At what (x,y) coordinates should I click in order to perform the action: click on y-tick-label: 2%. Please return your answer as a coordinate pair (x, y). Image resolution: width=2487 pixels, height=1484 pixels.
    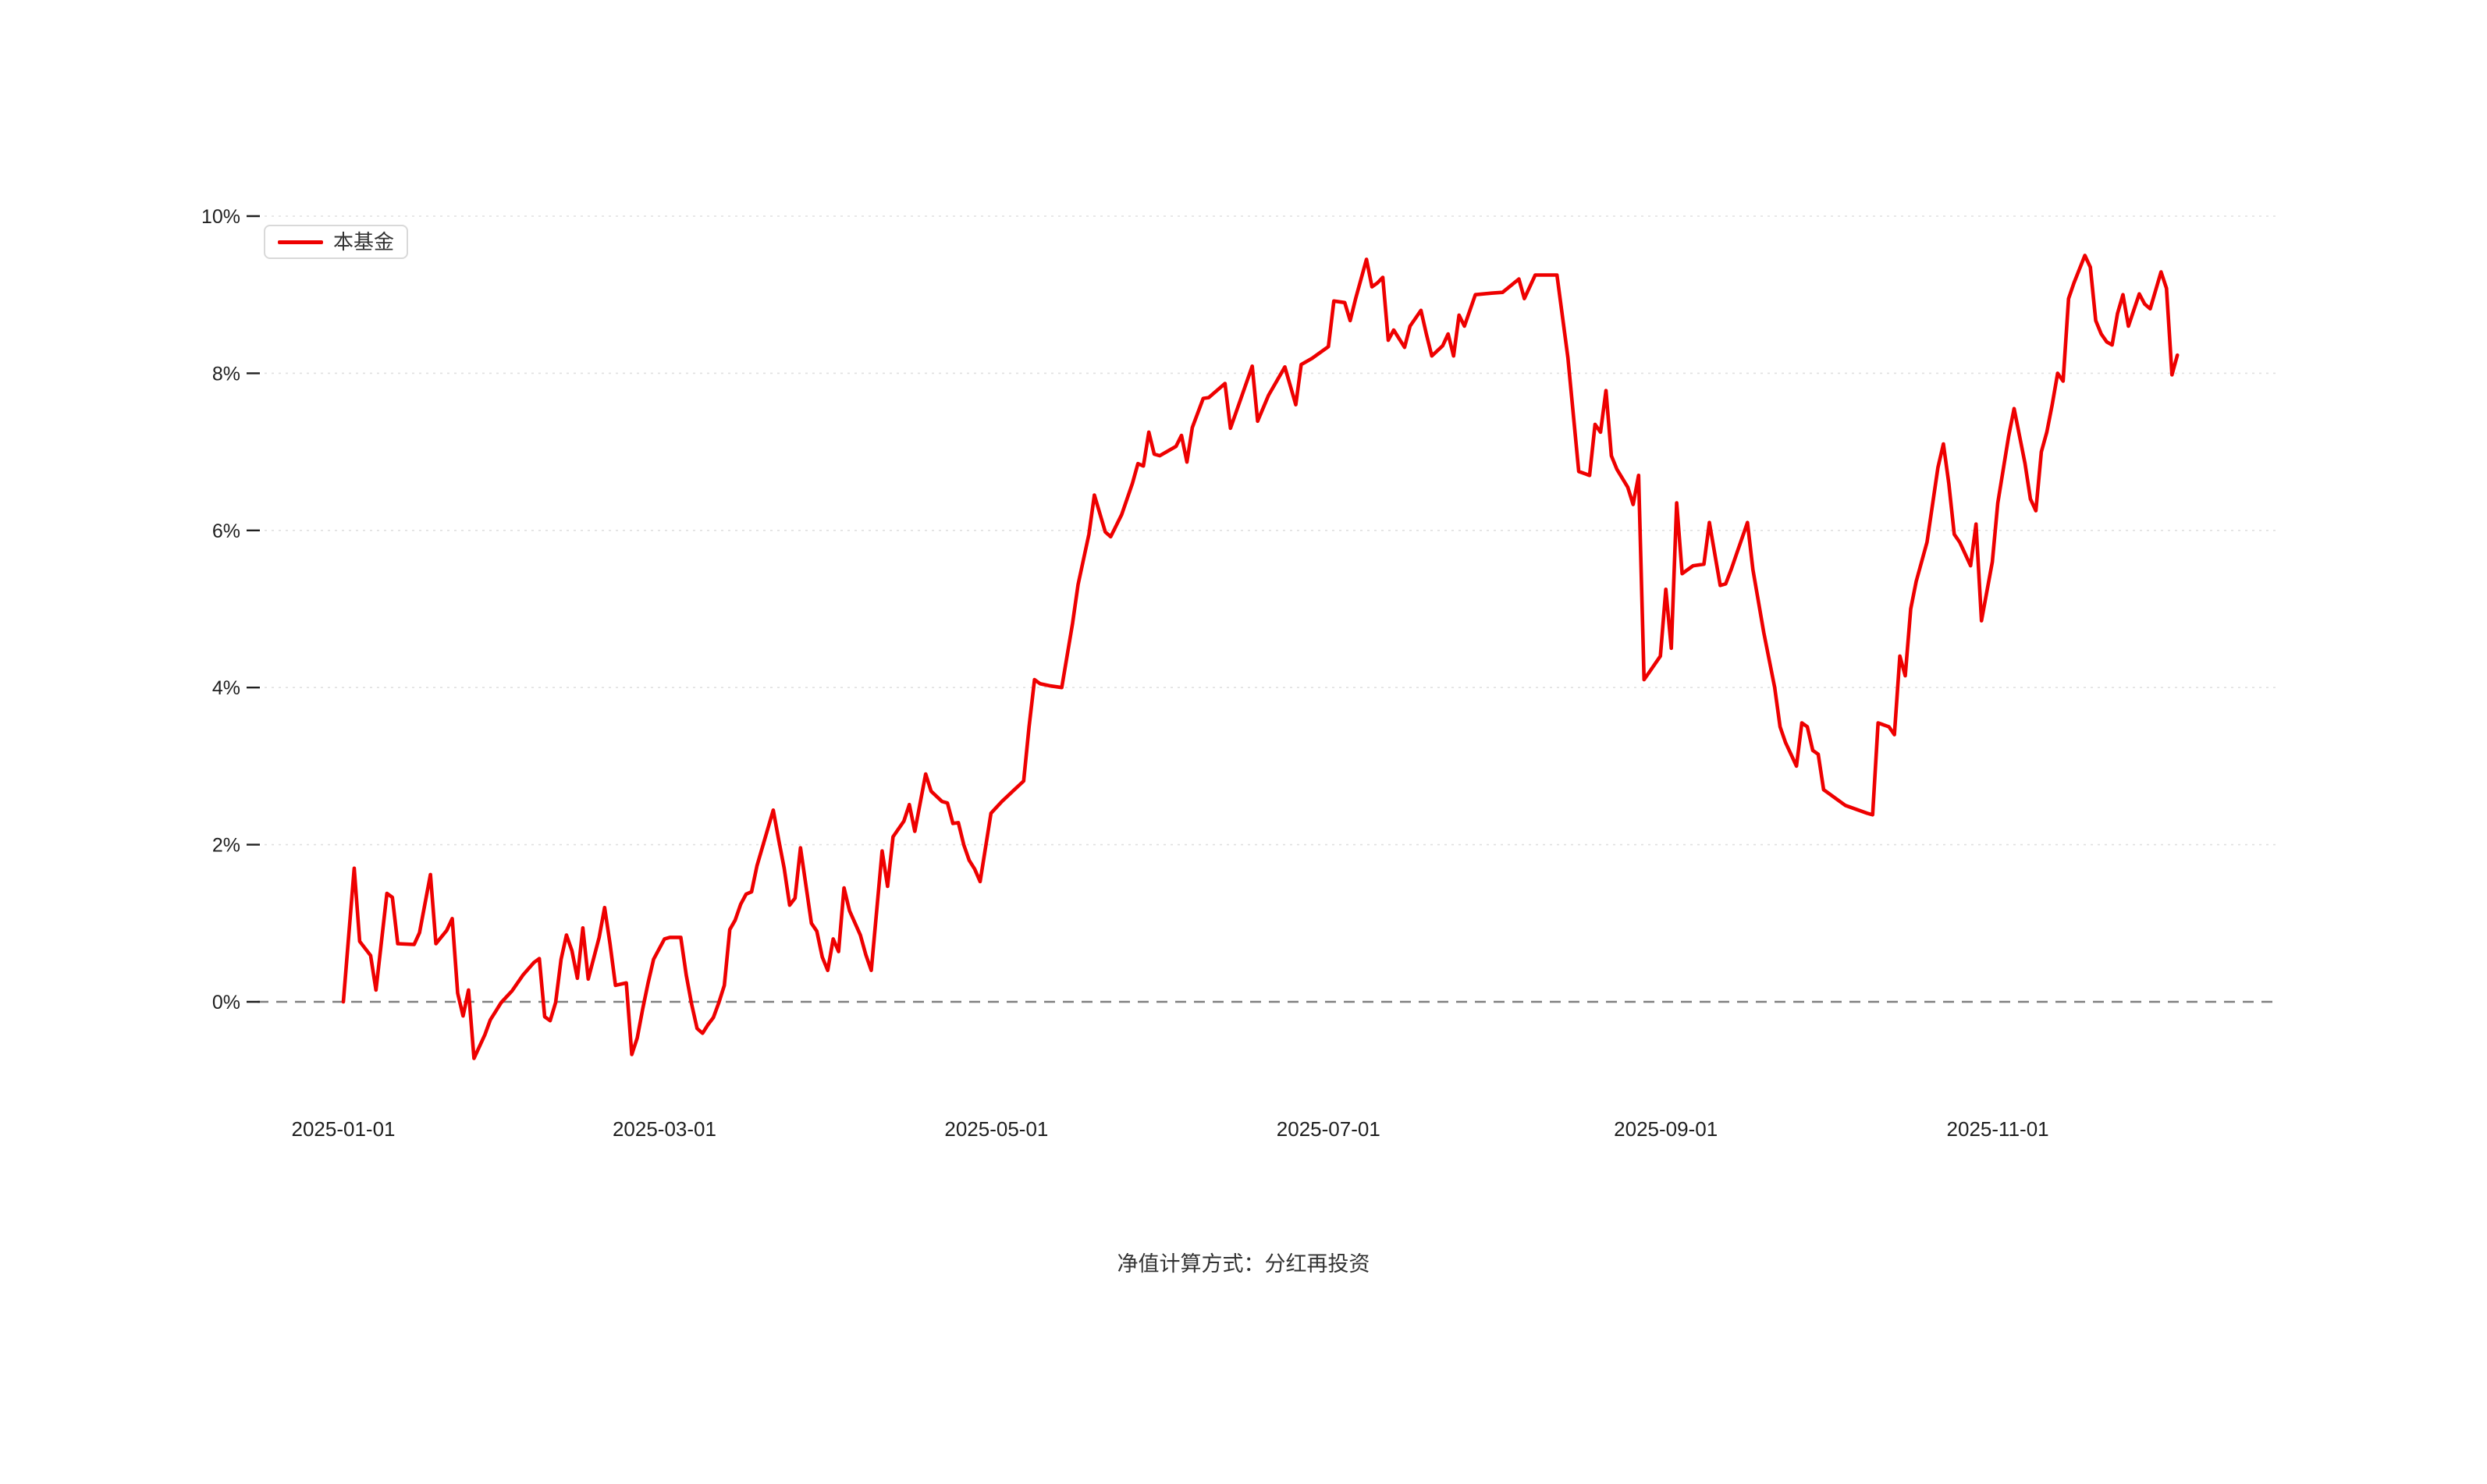
    Looking at the image, I should click on (226, 846).